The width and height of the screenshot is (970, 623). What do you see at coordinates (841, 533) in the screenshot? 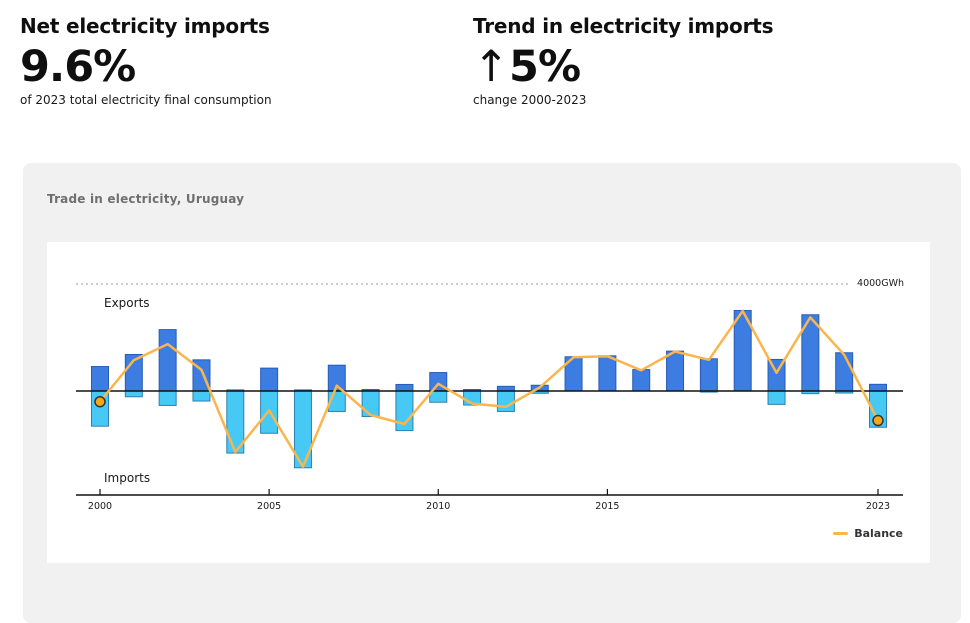
I see `balance-line-swatch-icon` at bounding box center [841, 533].